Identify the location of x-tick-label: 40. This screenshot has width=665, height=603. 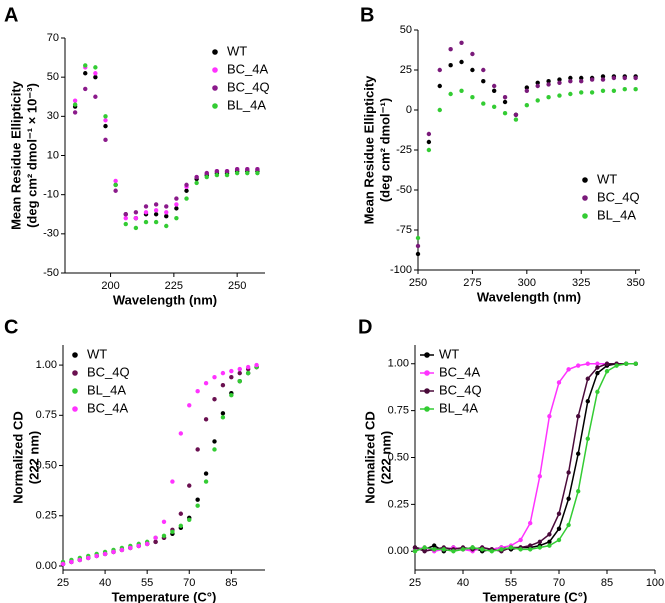
(105, 583).